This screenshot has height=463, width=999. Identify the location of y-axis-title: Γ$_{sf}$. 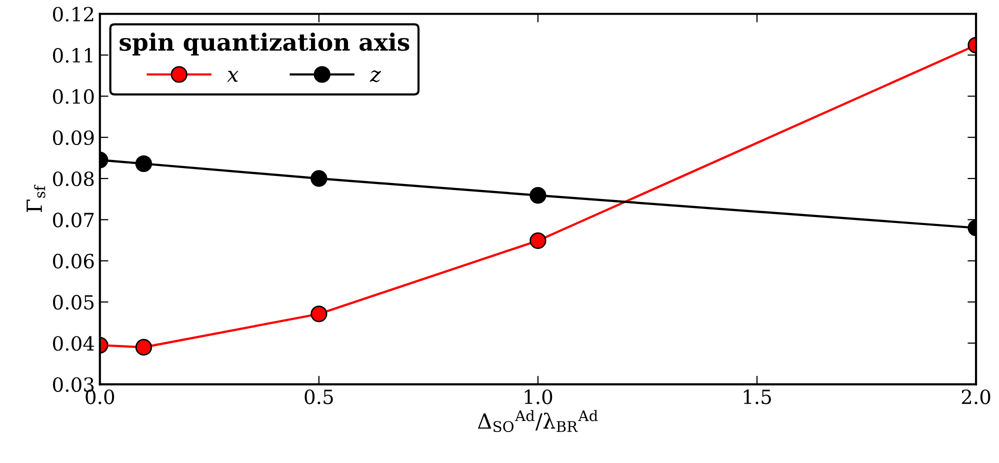
(36, 198).